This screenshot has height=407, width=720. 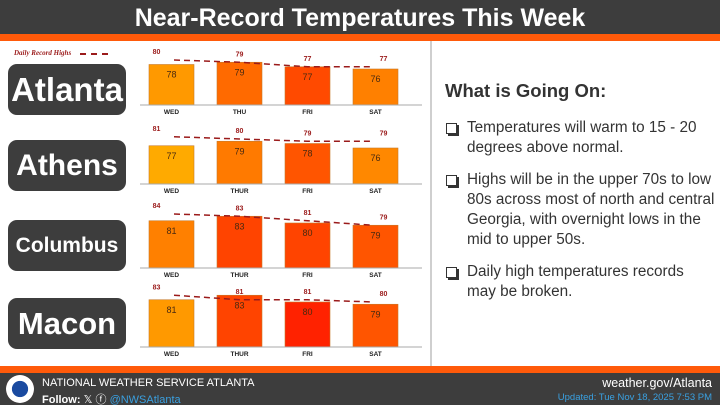 What do you see at coordinates (657, 383) in the screenshot?
I see `website-link: weather.gov/Atlanta` at bounding box center [657, 383].